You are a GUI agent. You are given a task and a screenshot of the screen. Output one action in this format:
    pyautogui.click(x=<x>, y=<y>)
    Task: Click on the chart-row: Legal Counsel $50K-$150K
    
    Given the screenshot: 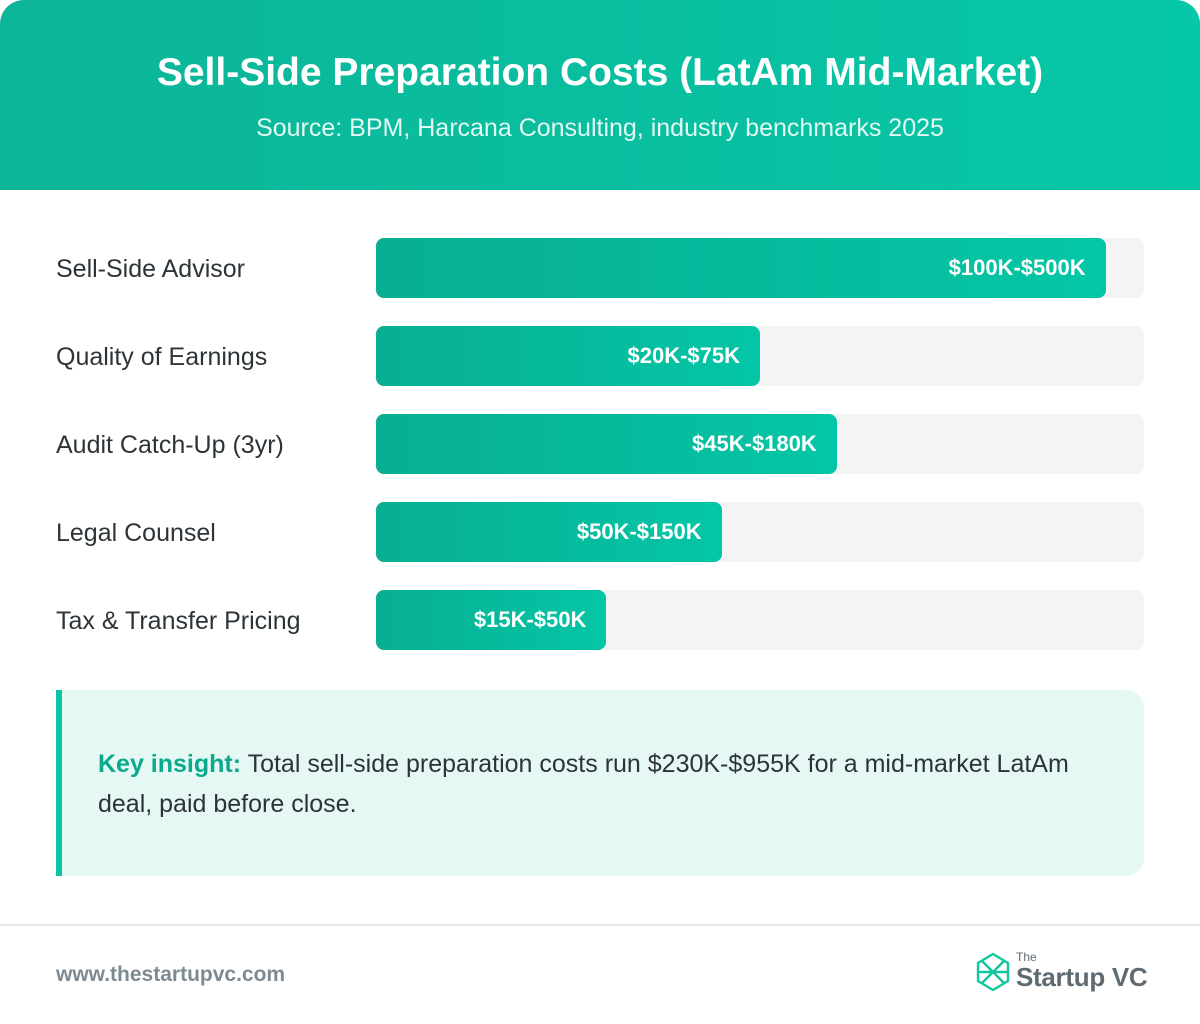 What is the action you would take?
    pyautogui.click(x=600, y=532)
    